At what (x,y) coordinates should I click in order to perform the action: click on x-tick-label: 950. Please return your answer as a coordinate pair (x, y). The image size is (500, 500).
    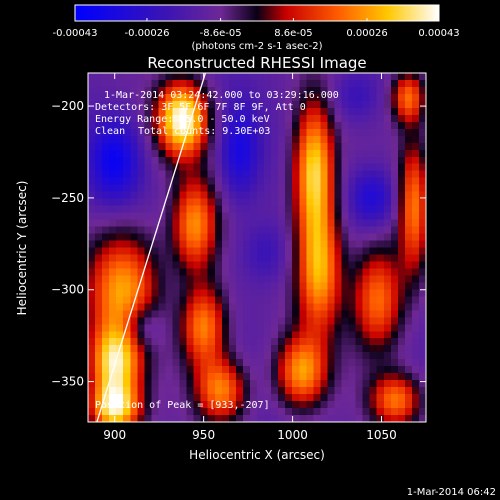
    Looking at the image, I should click on (203, 435).